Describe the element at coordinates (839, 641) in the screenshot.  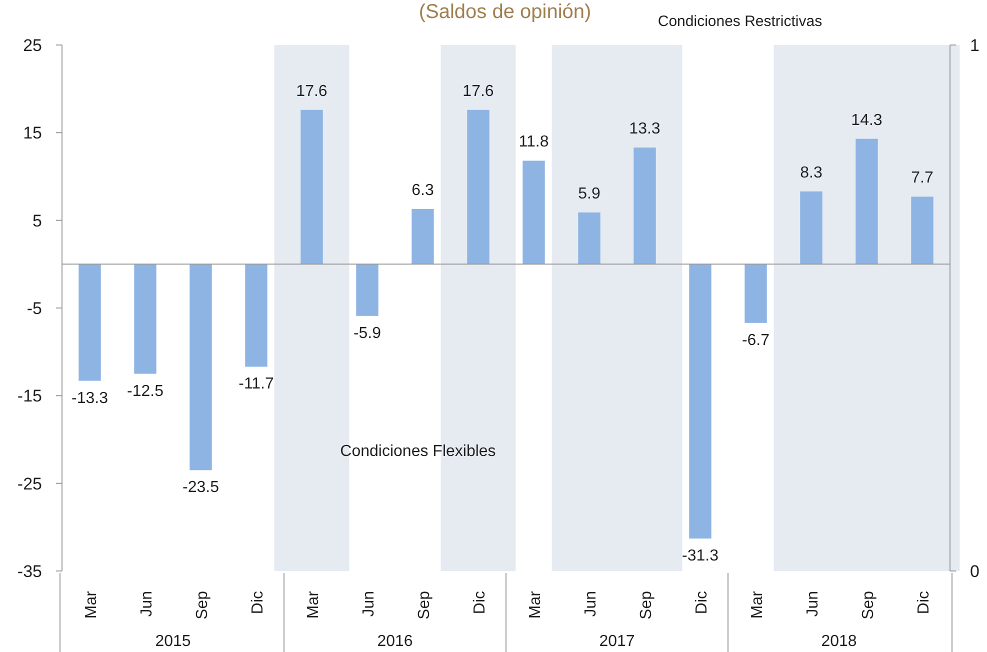
I see `text: 2018` at that location.